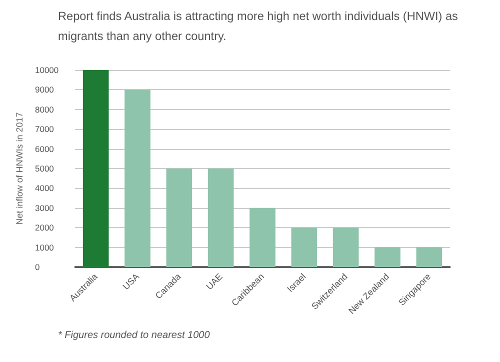  I want to click on x-tick-label: USA, so click(131, 281).